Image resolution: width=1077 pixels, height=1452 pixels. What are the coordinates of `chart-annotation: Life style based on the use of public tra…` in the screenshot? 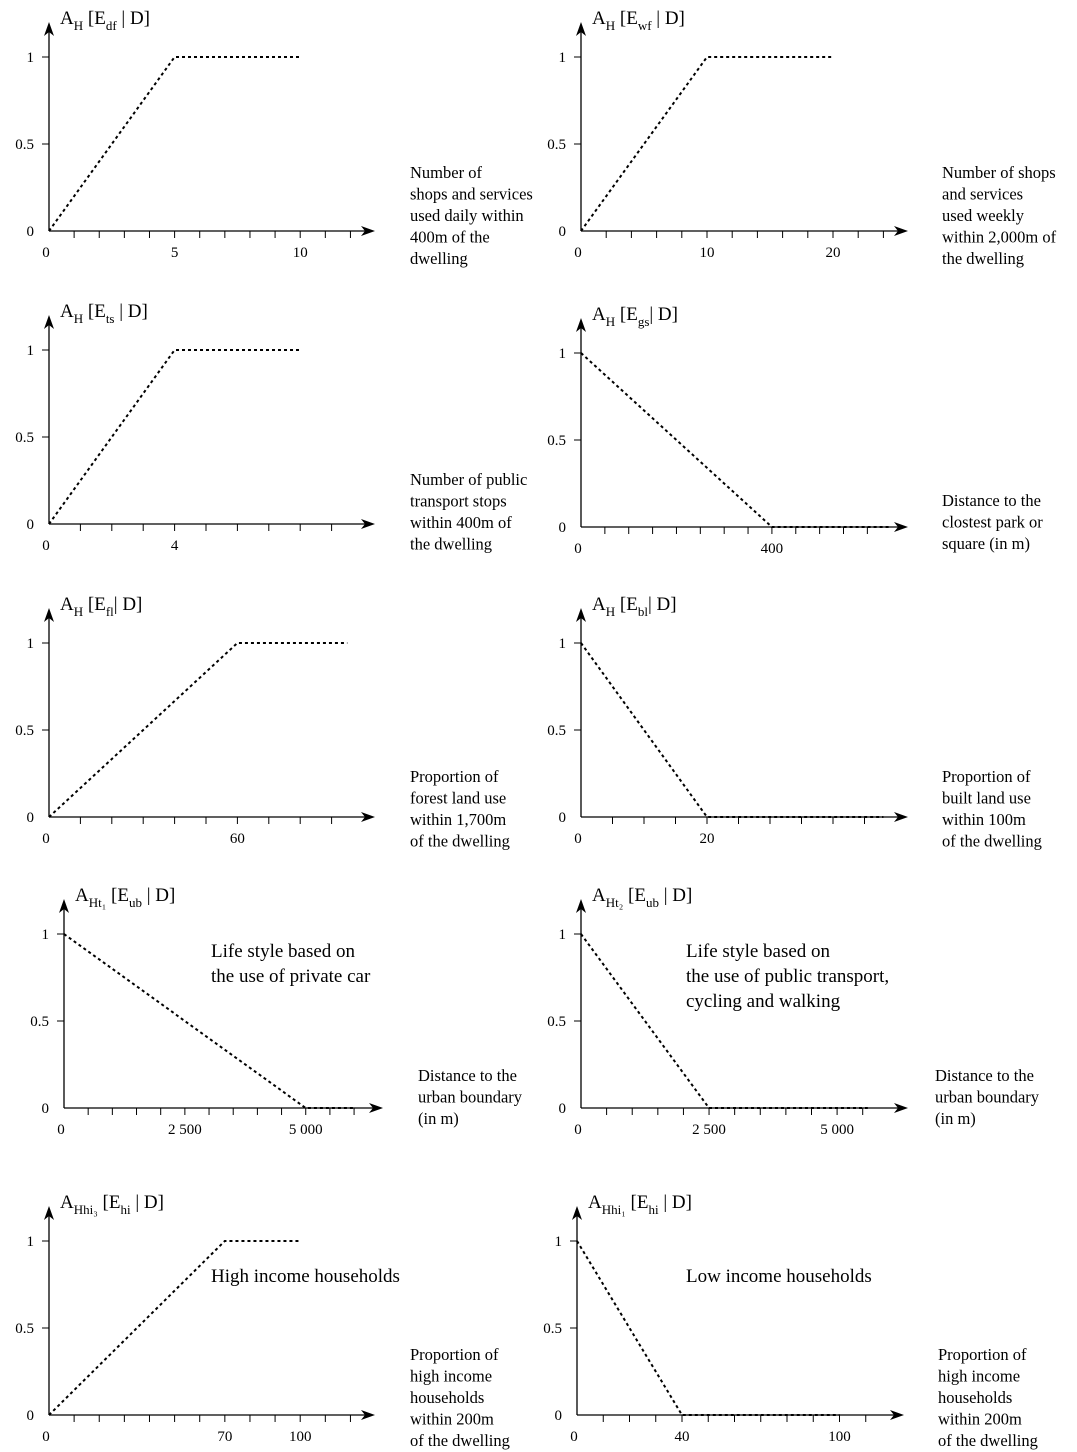 It's located at (787, 976).